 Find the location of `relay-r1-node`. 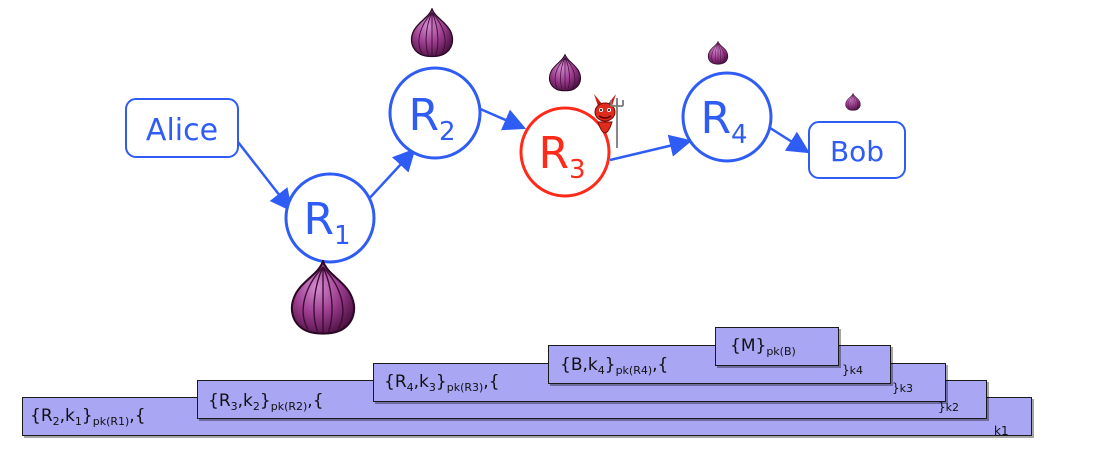

relay-r1-node is located at coordinates (330, 218).